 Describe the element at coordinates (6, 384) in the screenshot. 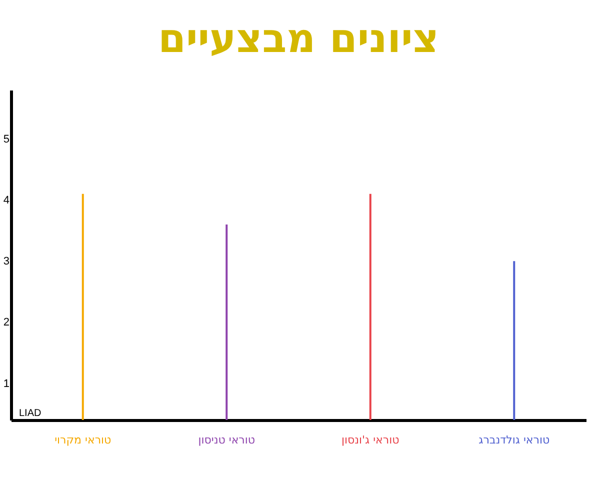

I see `y-tick-label: 1` at that location.